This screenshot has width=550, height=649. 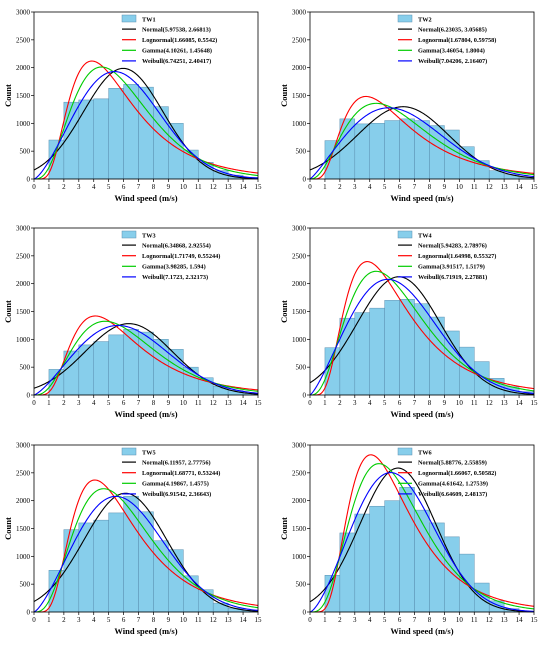 I want to click on legend-label-normal: Normal(6.34868, 2.92554), so click(x=176, y=245).